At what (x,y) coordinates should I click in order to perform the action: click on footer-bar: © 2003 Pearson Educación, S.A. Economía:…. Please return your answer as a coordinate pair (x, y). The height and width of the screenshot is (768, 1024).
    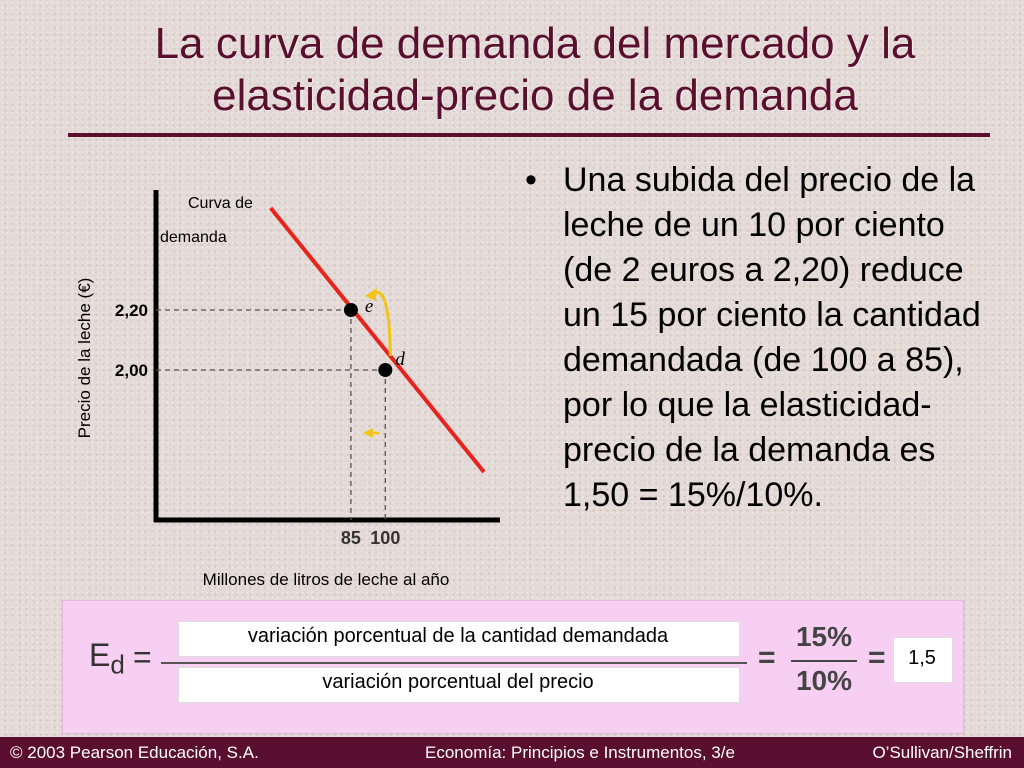
    Looking at the image, I should click on (512, 752).